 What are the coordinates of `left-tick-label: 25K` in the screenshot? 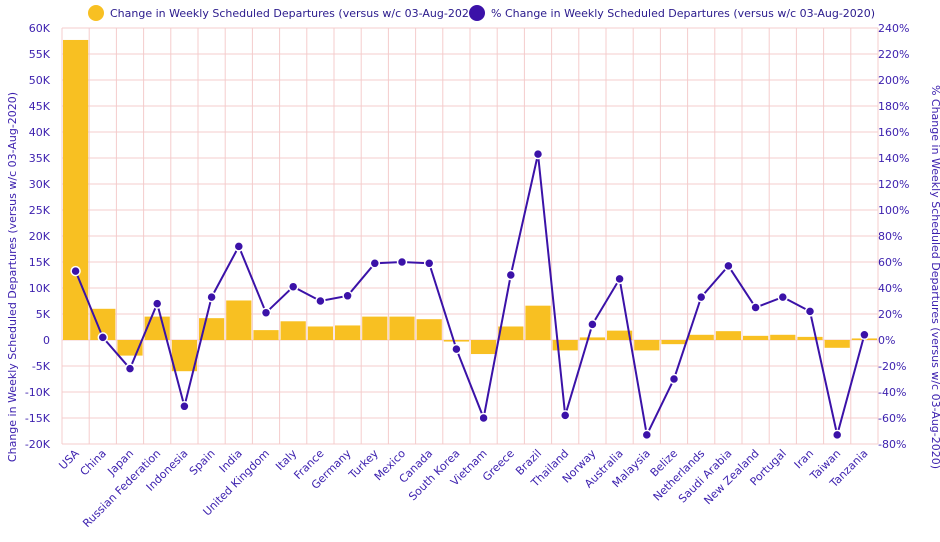 It's located at (40, 210).